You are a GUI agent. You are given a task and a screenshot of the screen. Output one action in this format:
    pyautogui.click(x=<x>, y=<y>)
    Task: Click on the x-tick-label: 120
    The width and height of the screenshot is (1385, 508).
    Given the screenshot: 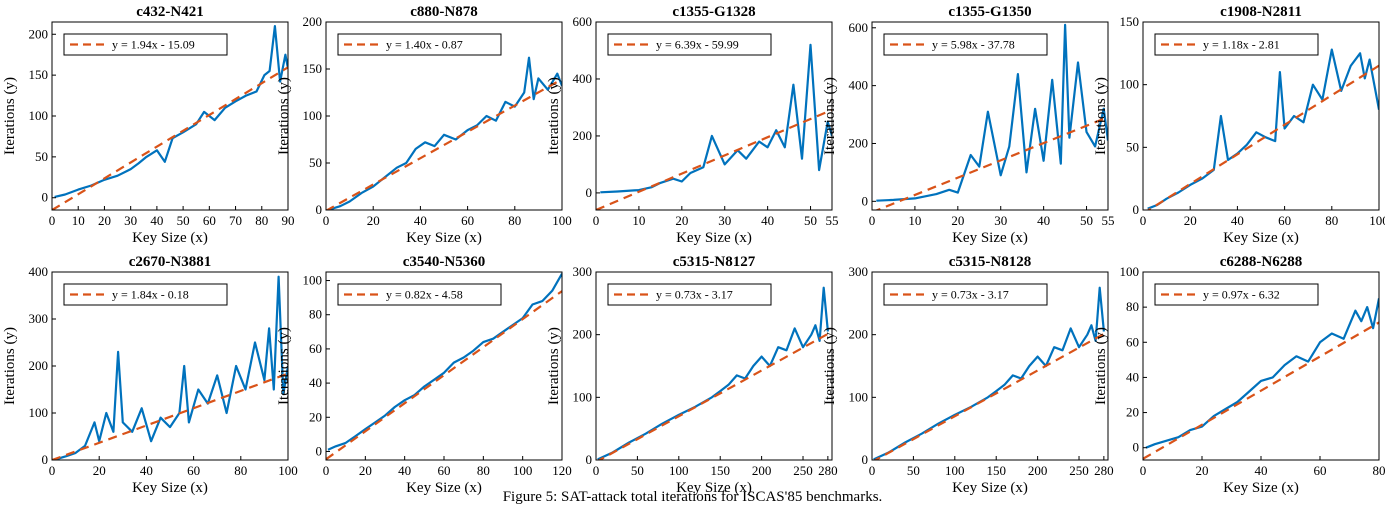 What is the action you would take?
    pyautogui.click(x=562, y=470)
    